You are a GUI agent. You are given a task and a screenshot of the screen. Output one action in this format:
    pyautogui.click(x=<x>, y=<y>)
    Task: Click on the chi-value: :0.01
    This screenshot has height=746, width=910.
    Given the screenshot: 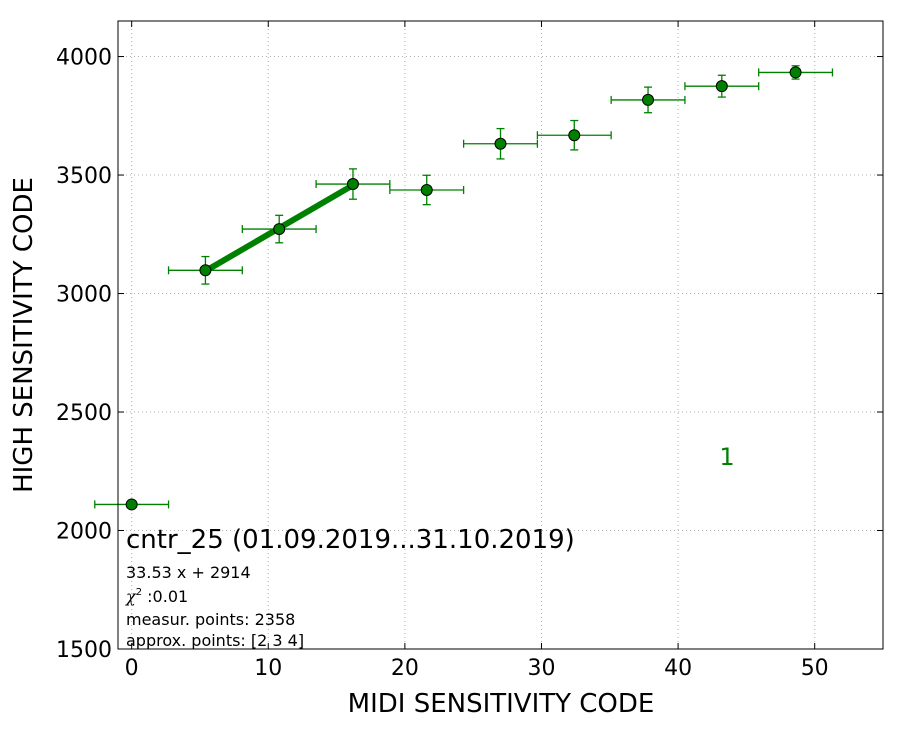 What is the action you would take?
    pyautogui.click(x=165, y=596)
    